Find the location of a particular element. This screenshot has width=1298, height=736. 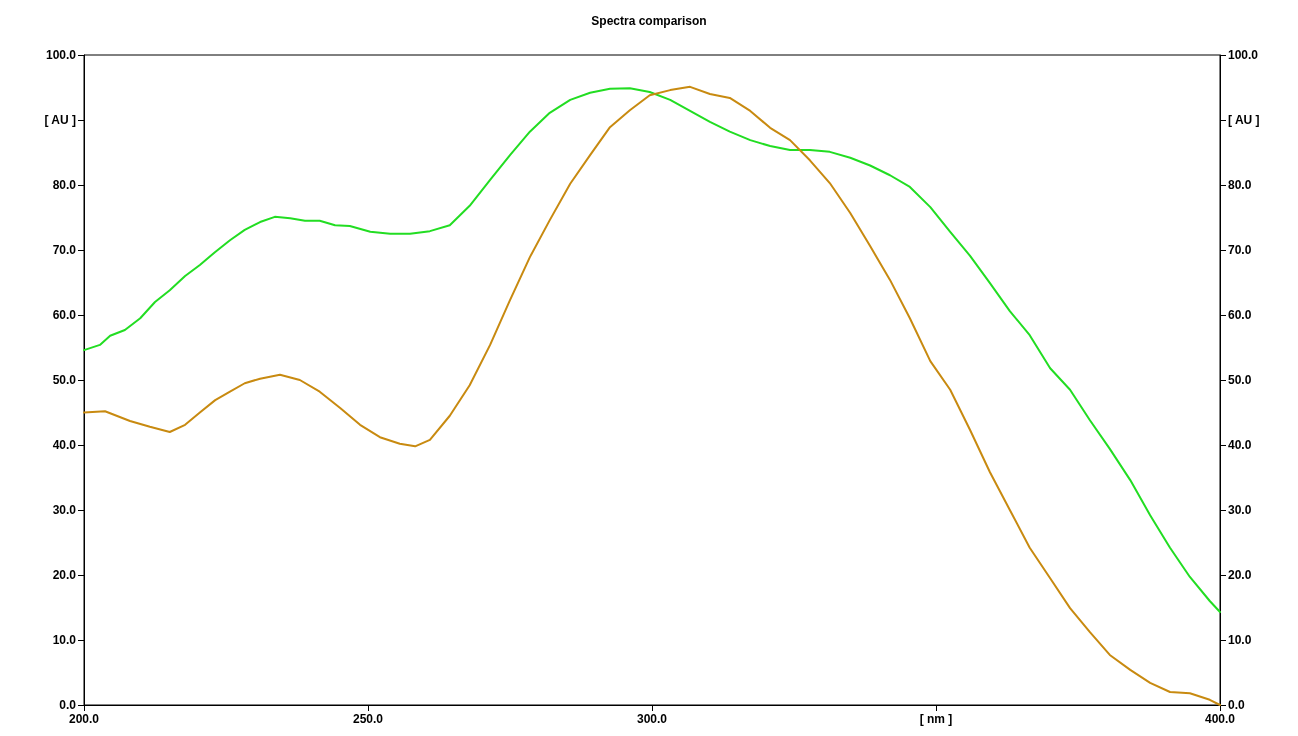

chart-title: Spectra comparison is located at coordinates (649, 21).